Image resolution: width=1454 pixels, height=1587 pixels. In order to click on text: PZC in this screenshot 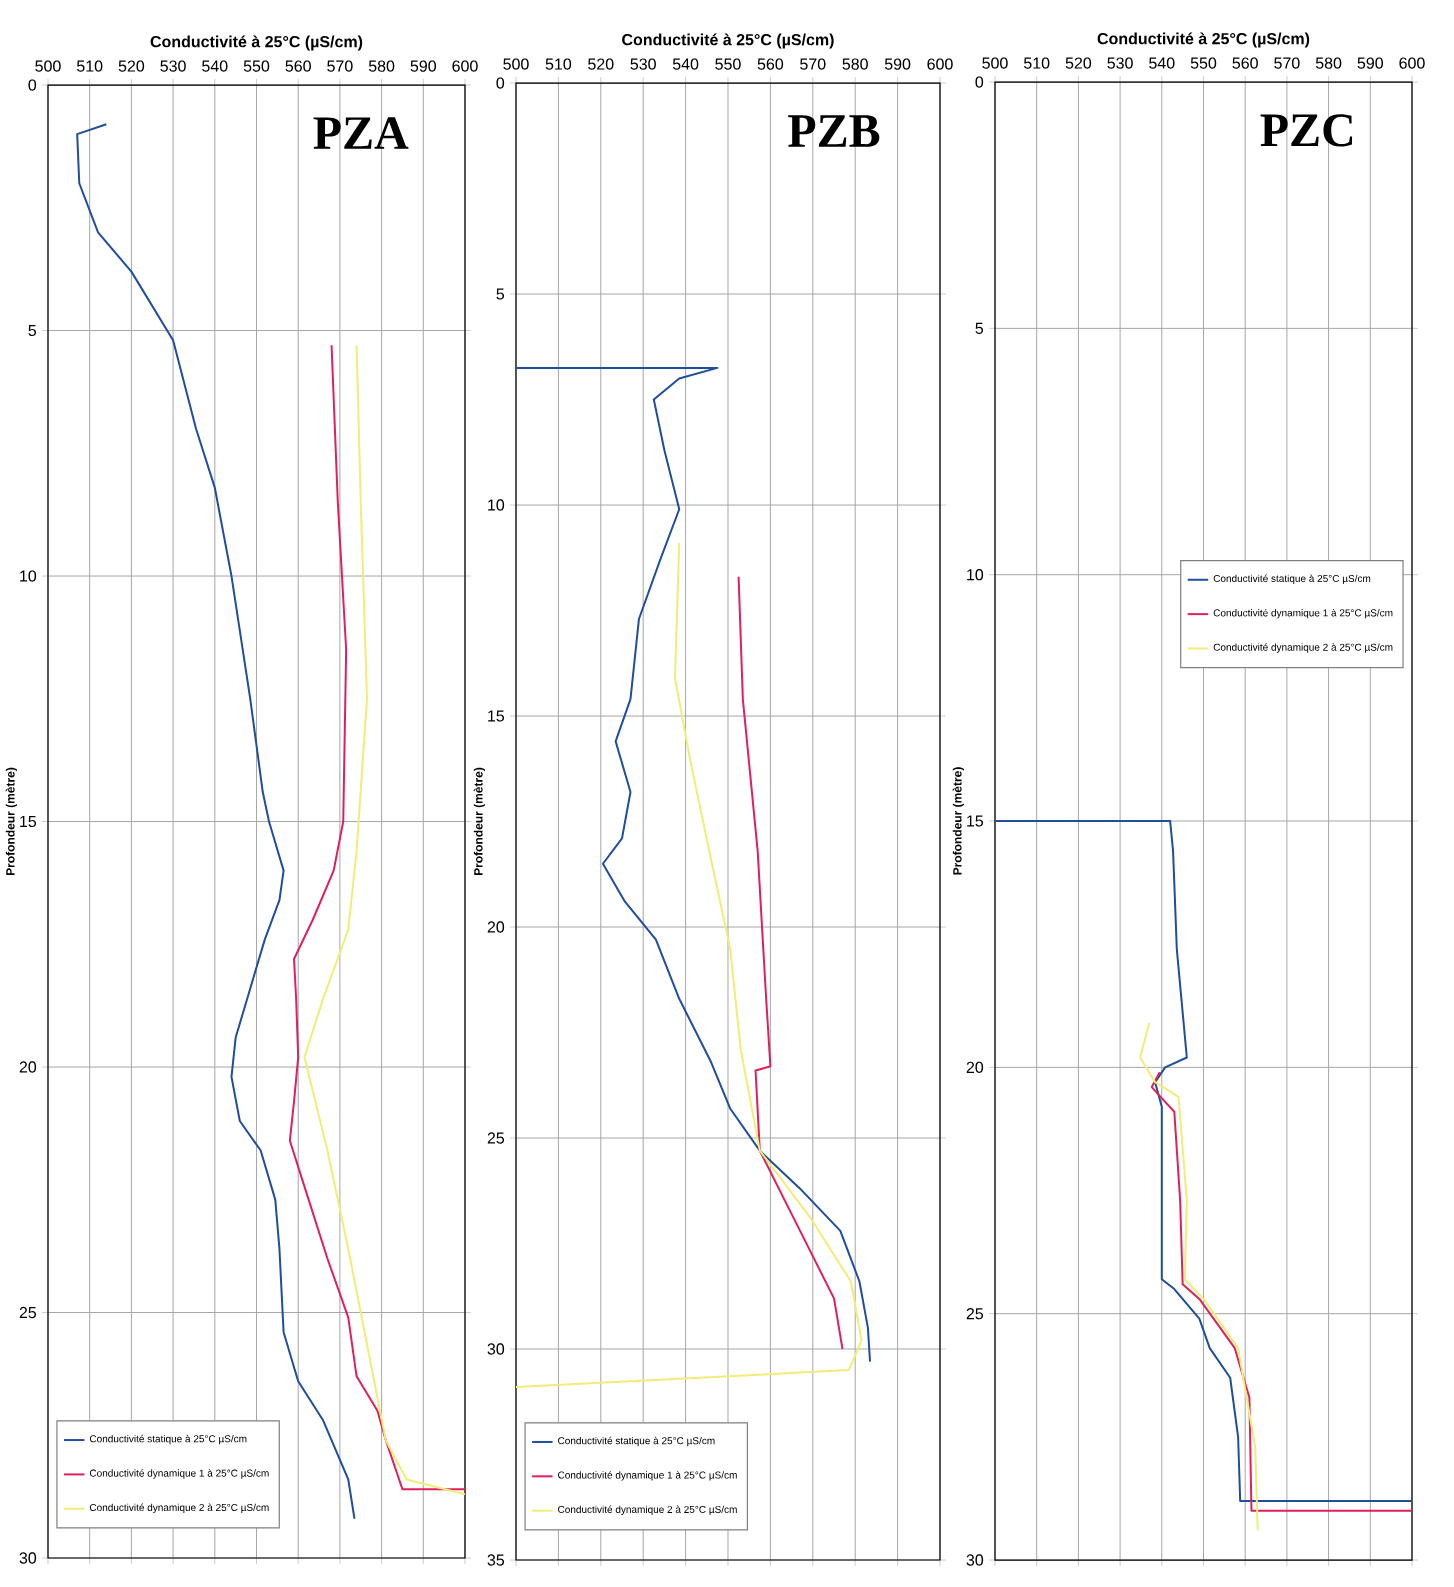, I will do `click(1306, 130)`.